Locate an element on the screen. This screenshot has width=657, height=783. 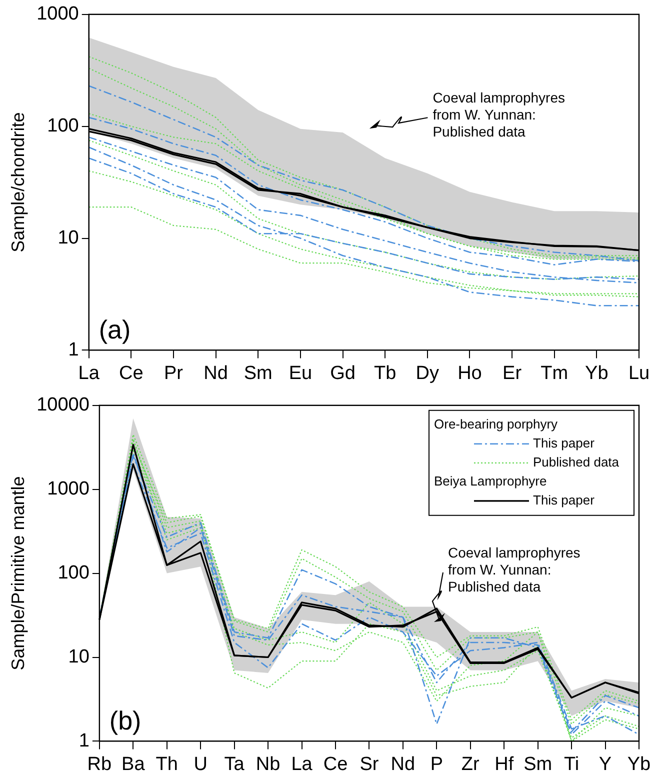
x-tick-label: Lu is located at coordinates (639, 373).